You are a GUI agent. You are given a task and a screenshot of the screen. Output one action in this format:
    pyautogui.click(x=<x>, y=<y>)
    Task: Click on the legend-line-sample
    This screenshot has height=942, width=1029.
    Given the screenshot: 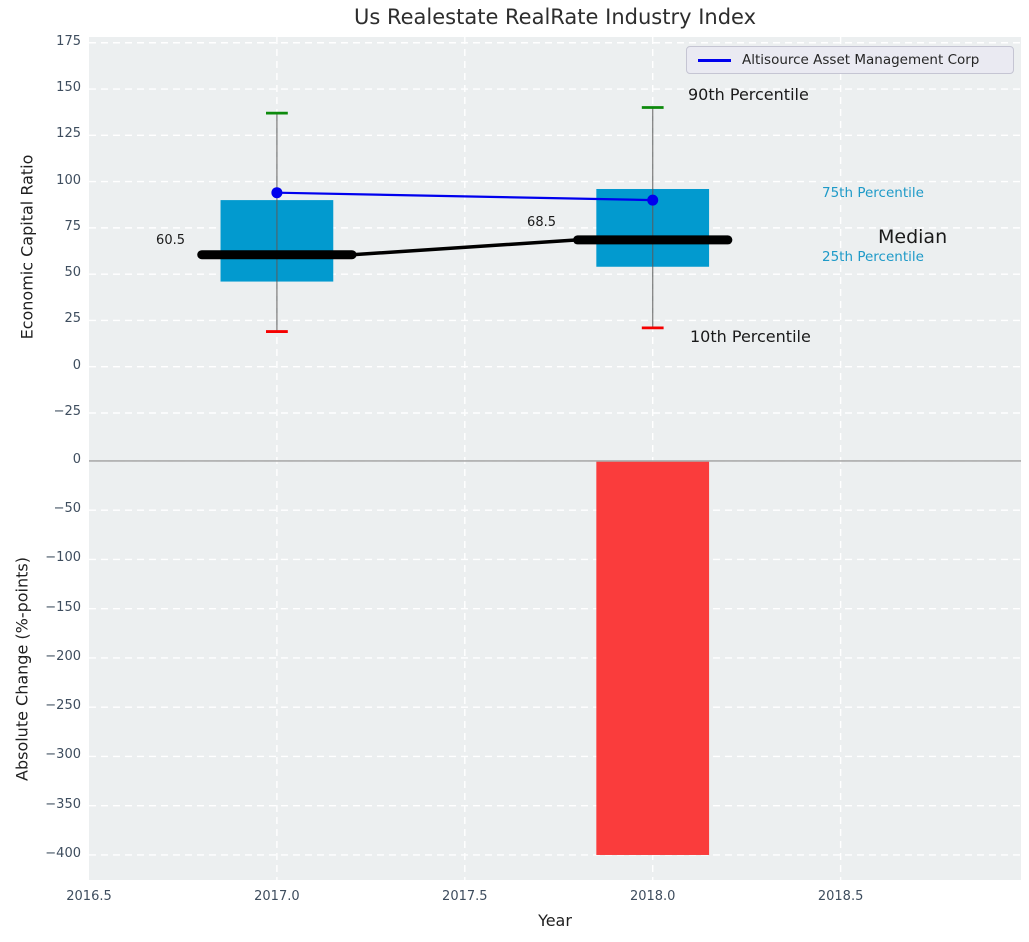 What is the action you would take?
    pyautogui.click(x=714, y=60)
    